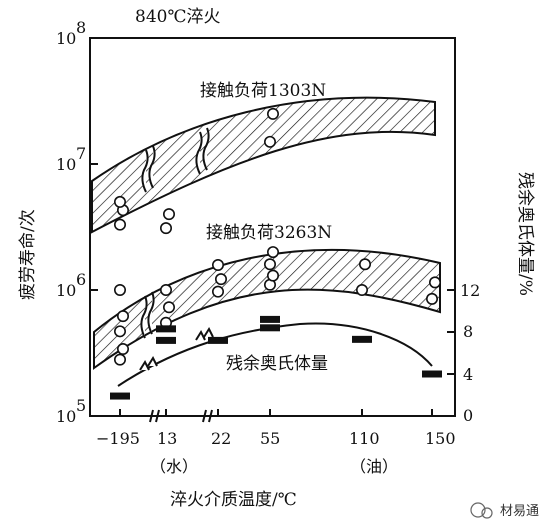 This screenshot has height=532, width=550. What do you see at coordinates (221, 438) in the screenshot?
I see `x-tick-label: 22` at bounding box center [221, 438].